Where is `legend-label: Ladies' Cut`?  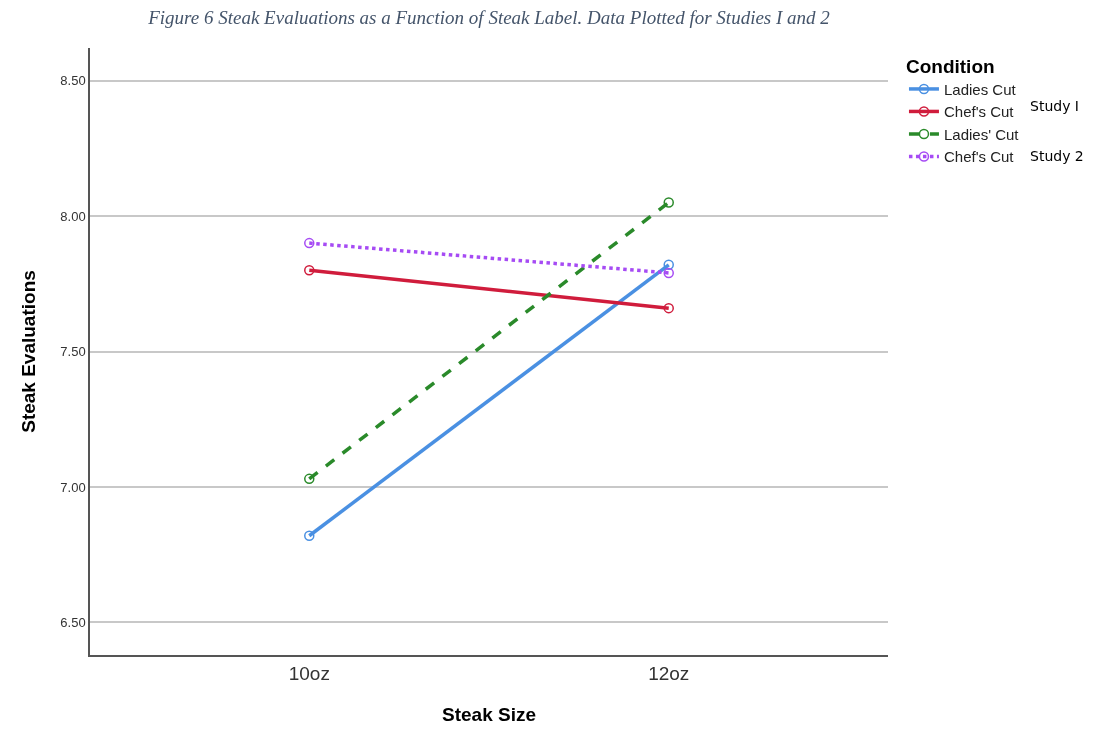 legend-label: Ladies' Cut is located at coordinates (981, 134).